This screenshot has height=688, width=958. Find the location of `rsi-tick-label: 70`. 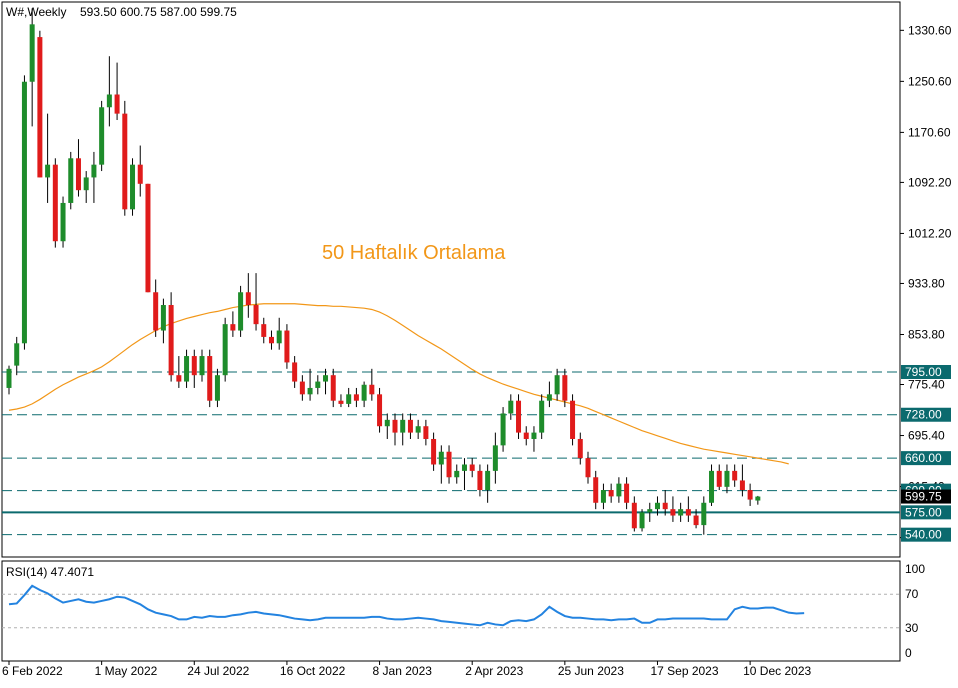

rsi-tick-label: 70 is located at coordinates (912, 594).